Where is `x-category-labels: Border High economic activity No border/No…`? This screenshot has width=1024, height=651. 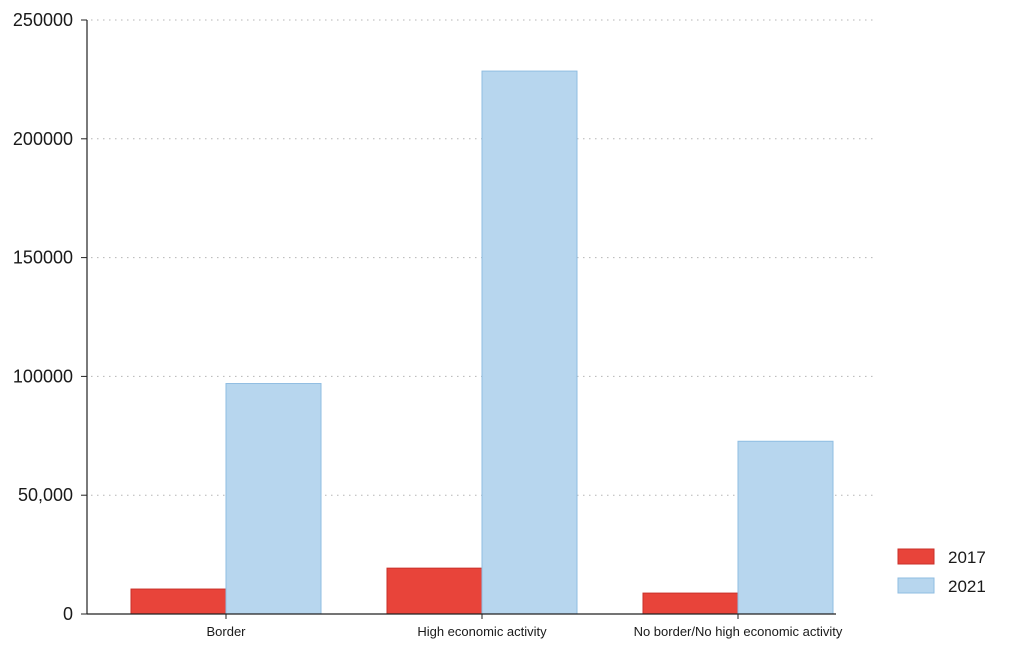 x-category-labels: Border High economic activity No border/No… is located at coordinates (524, 631).